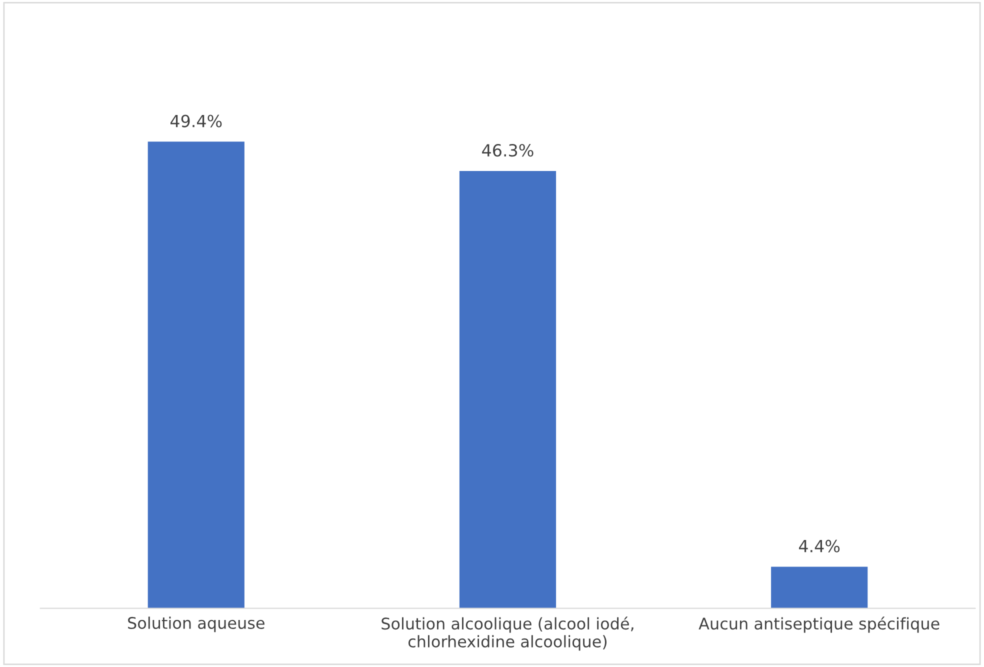 Image resolution: width=984 pixels, height=667 pixels. What do you see at coordinates (508, 150) in the screenshot?
I see `data-label: 46.3%` at bounding box center [508, 150].